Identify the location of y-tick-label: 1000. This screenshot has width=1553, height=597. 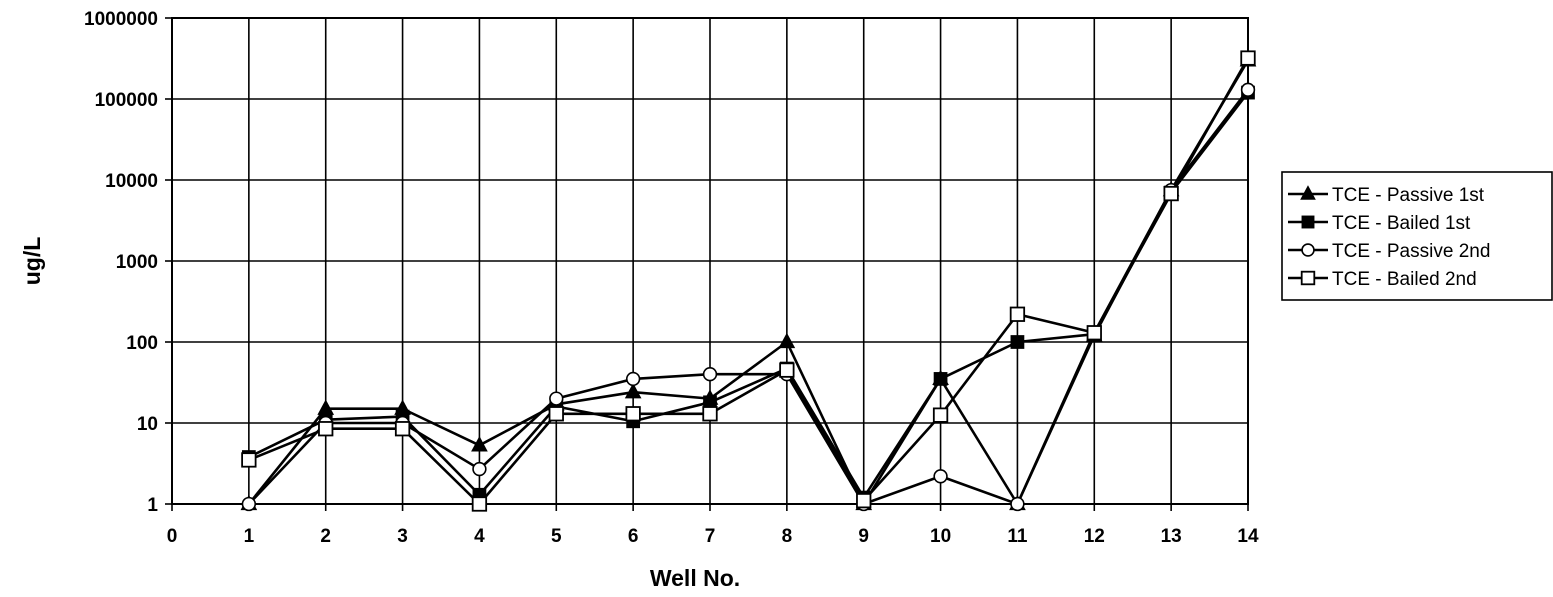
(137, 262).